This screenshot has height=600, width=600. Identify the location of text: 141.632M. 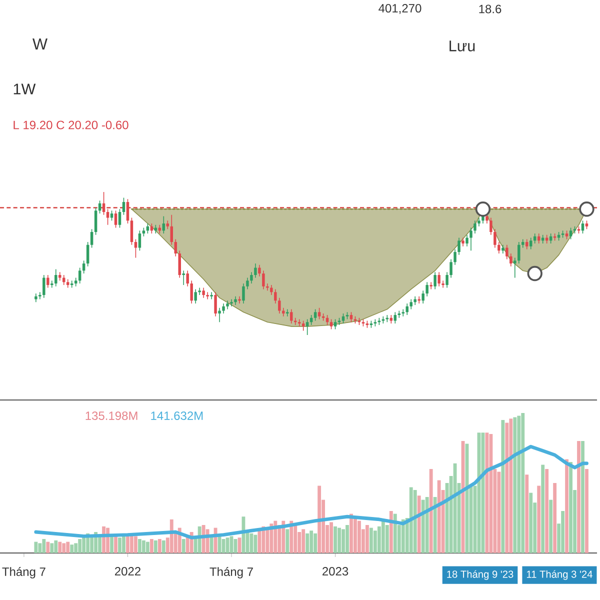
(177, 415).